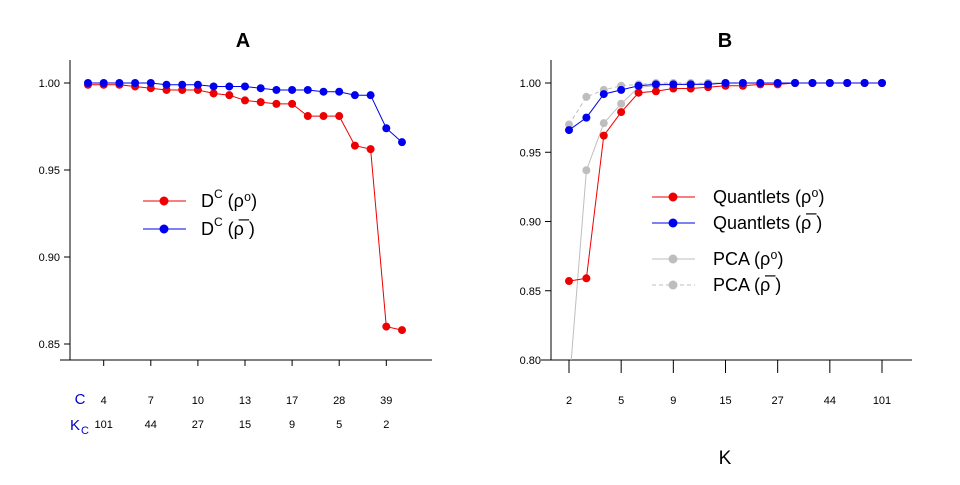 The width and height of the screenshot is (960, 485). I want to click on panel-a-title: A, so click(243, 41).